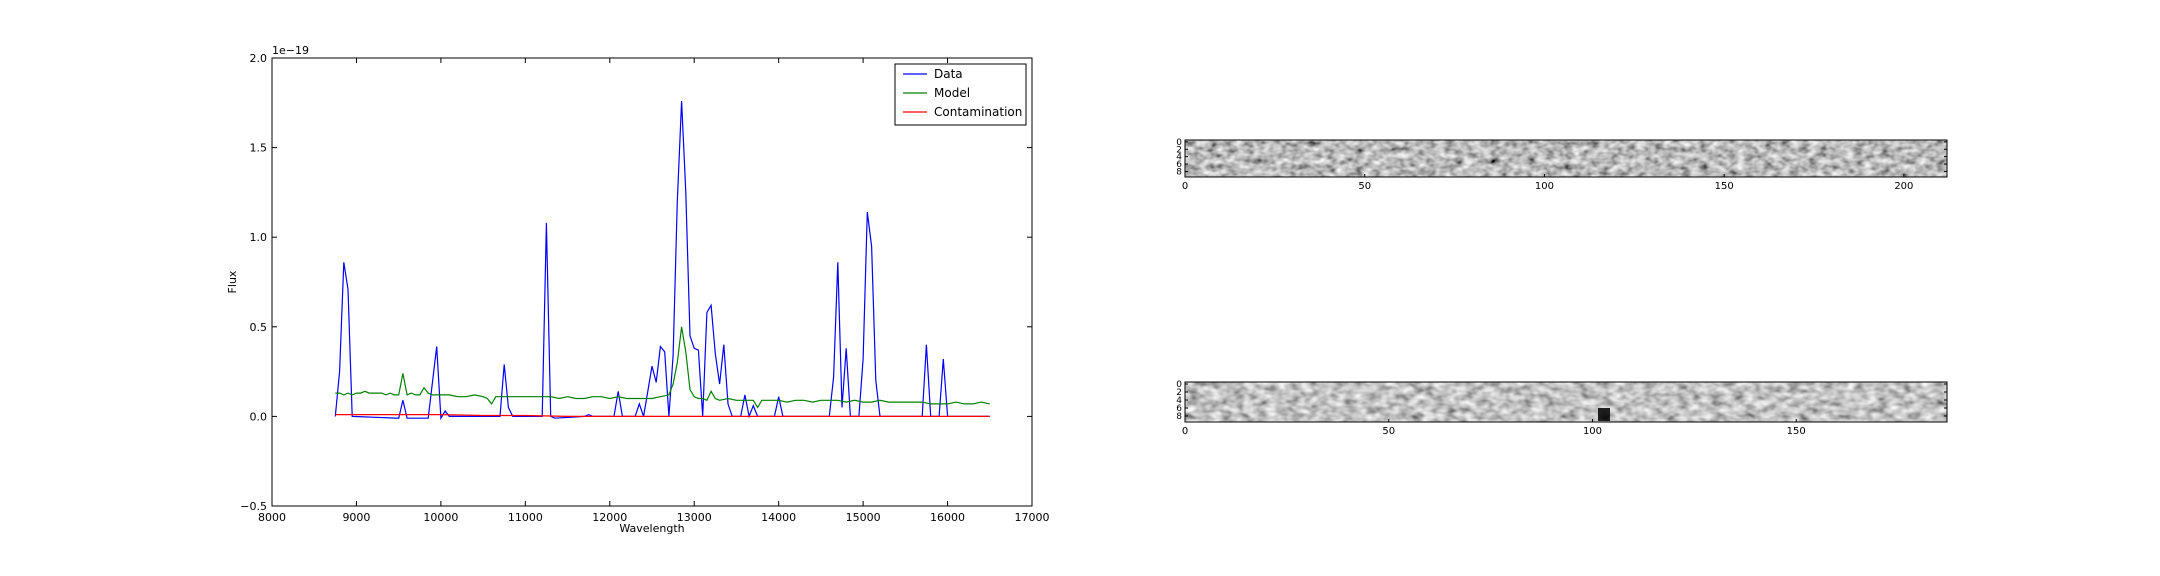 Image resolution: width=2160 pixels, height=576 pixels. What do you see at coordinates (525, 517) in the screenshot?
I see `x-tick-label: 11000` at bounding box center [525, 517].